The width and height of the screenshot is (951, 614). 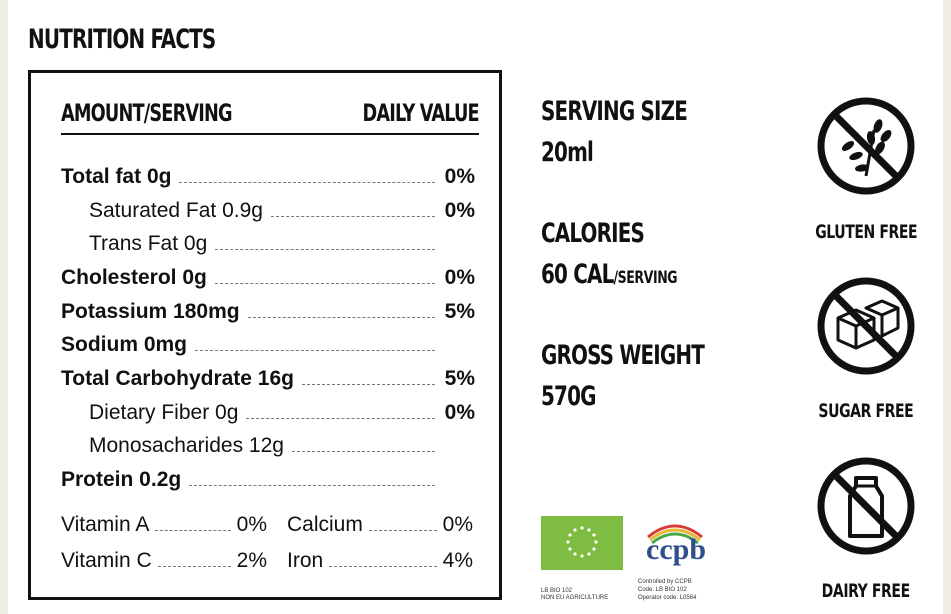 I want to click on vitamin-name: Vitamin C, so click(x=106, y=560).